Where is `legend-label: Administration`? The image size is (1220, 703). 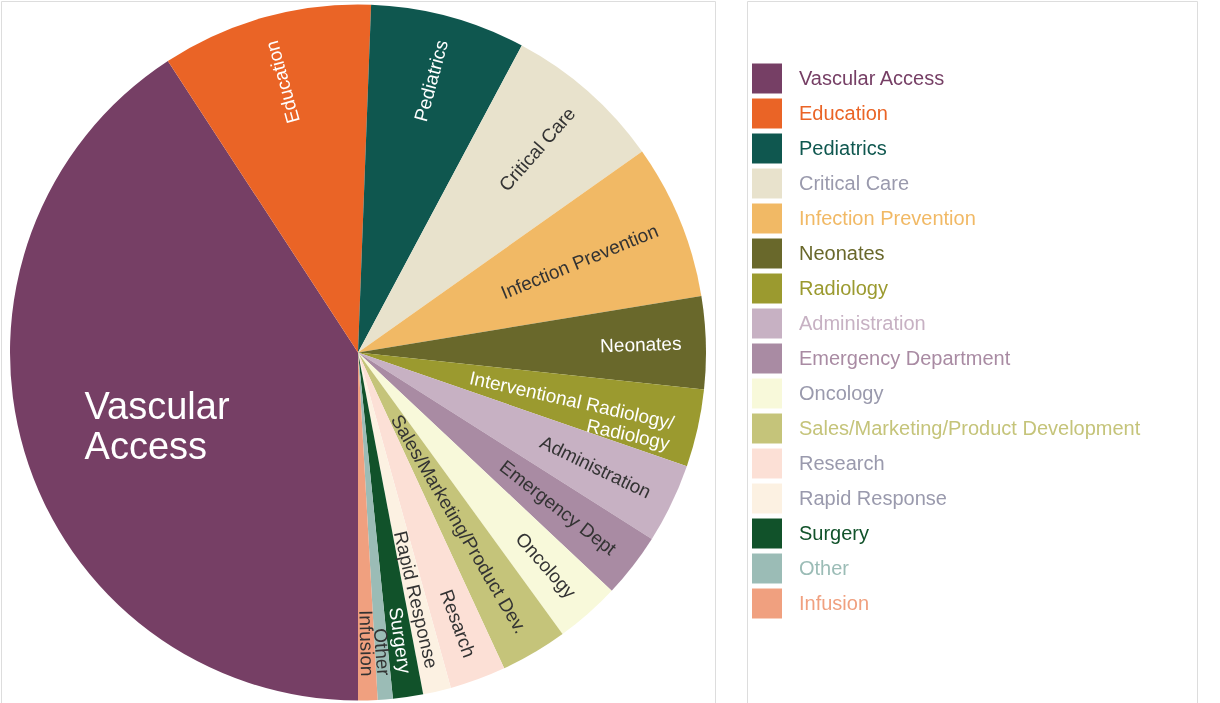
legend-label: Administration is located at coordinates (862, 322).